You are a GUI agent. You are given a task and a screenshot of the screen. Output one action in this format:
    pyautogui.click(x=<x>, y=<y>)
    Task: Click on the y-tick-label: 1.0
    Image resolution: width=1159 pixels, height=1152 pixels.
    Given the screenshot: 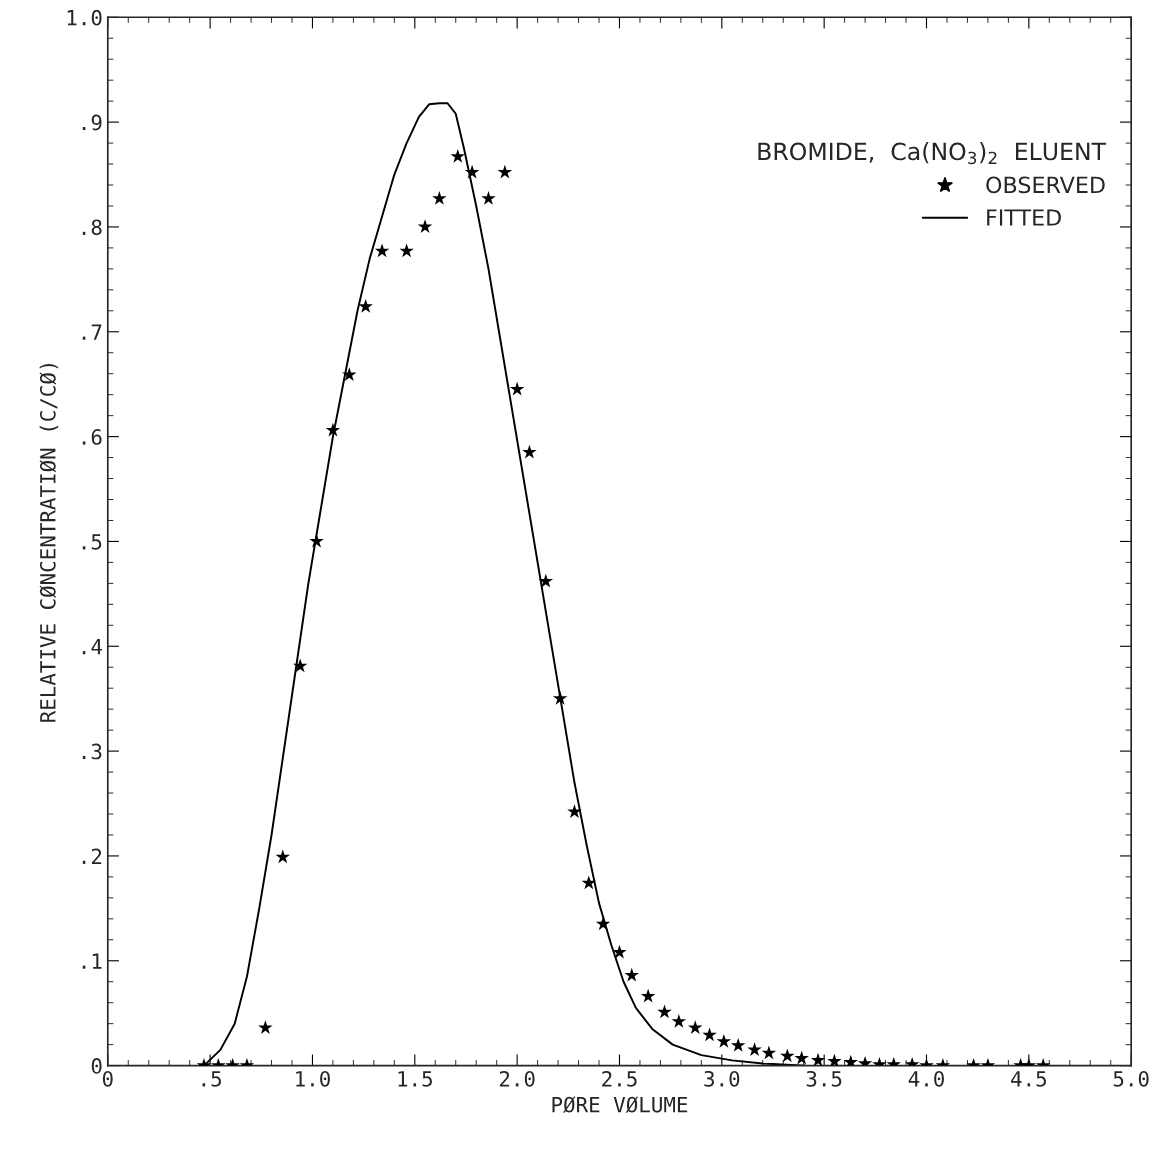 What is the action you would take?
    pyautogui.click(x=84, y=17)
    